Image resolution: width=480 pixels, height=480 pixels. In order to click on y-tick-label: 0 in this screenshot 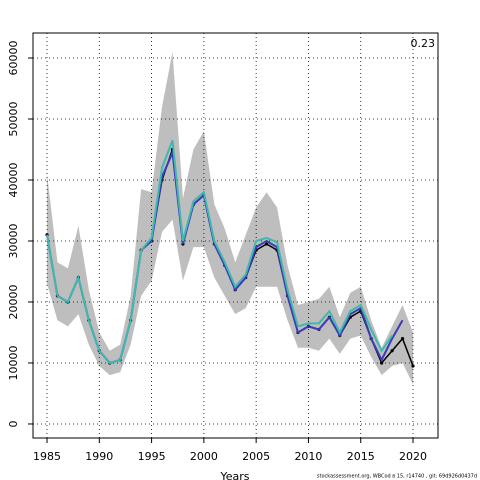, I will do `click(13, 423)`.